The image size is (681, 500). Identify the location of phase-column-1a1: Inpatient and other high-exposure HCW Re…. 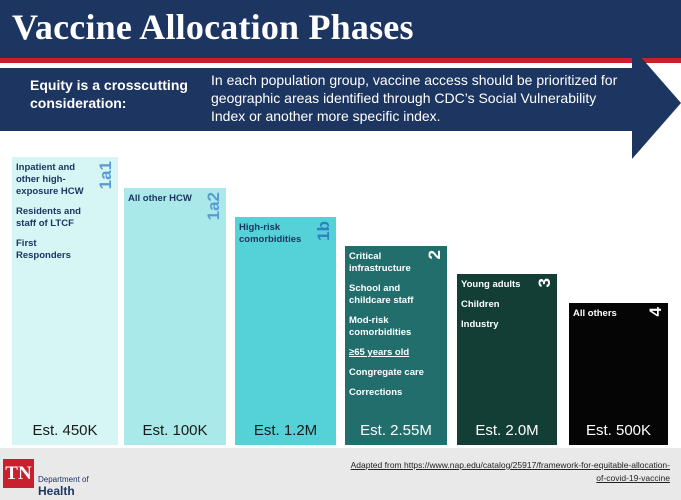
(65, 301).